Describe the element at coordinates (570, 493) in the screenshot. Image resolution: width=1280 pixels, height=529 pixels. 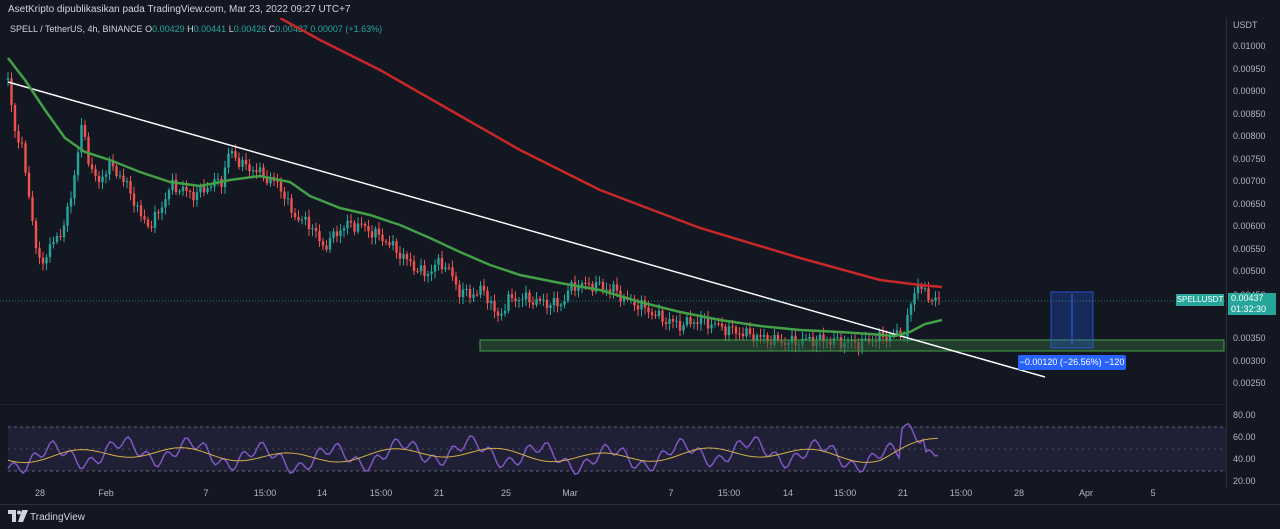
I see `time-tick: Mar` at that location.